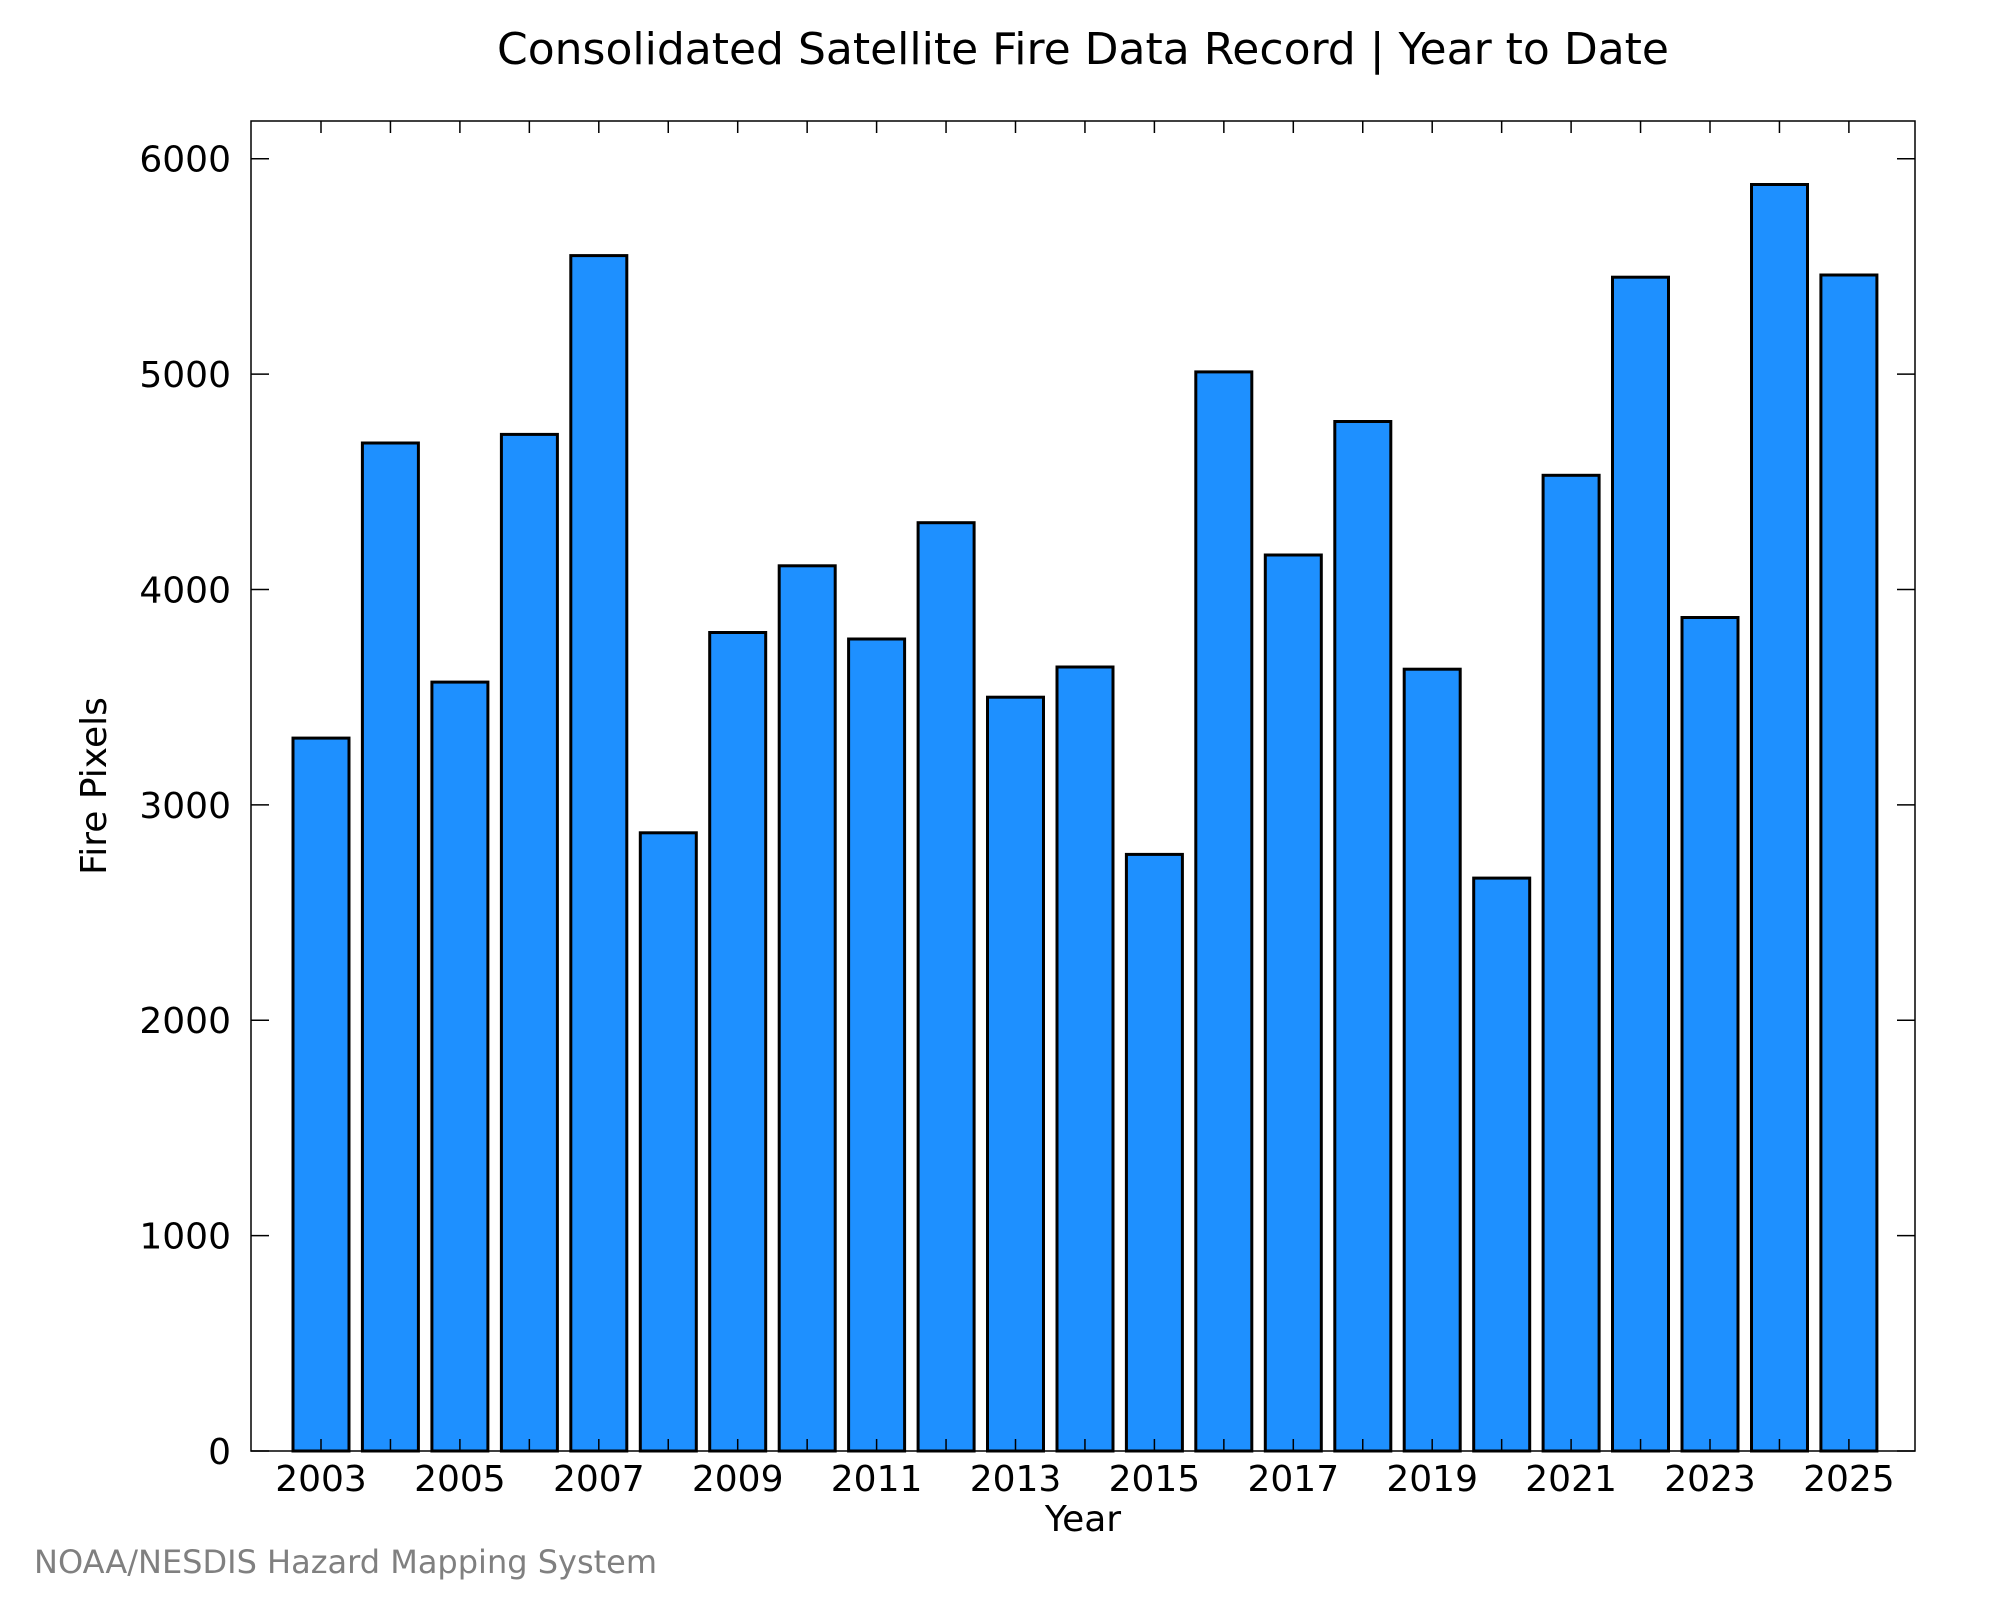 This screenshot has height=1600, width=2000. What do you see at coordinates (1571, 963) in the screenshot?
I see `bar-2021` at bounding box center [1571, 963].